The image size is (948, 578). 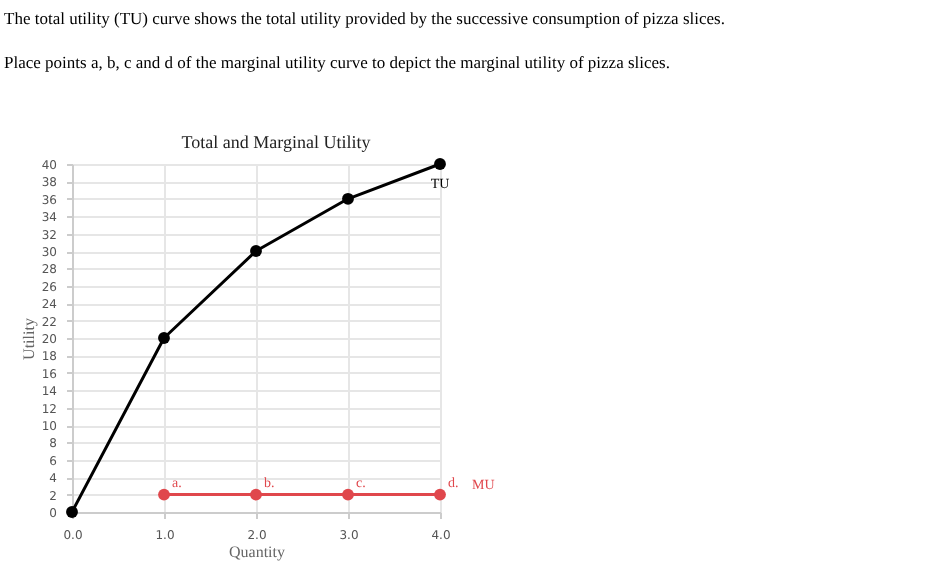 I want to click on x-axis-title: Quantity, so click(x=257, y=552).